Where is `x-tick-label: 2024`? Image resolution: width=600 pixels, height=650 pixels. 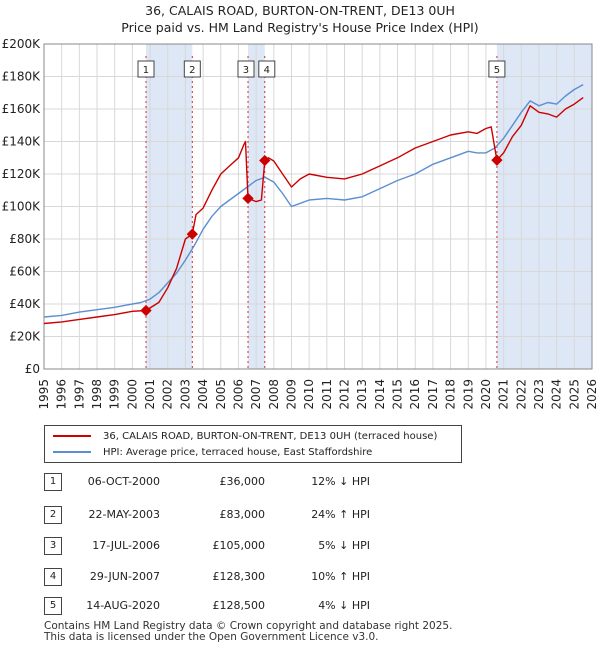 x-tick-label: 2024 is located at coordinates (557, 394).